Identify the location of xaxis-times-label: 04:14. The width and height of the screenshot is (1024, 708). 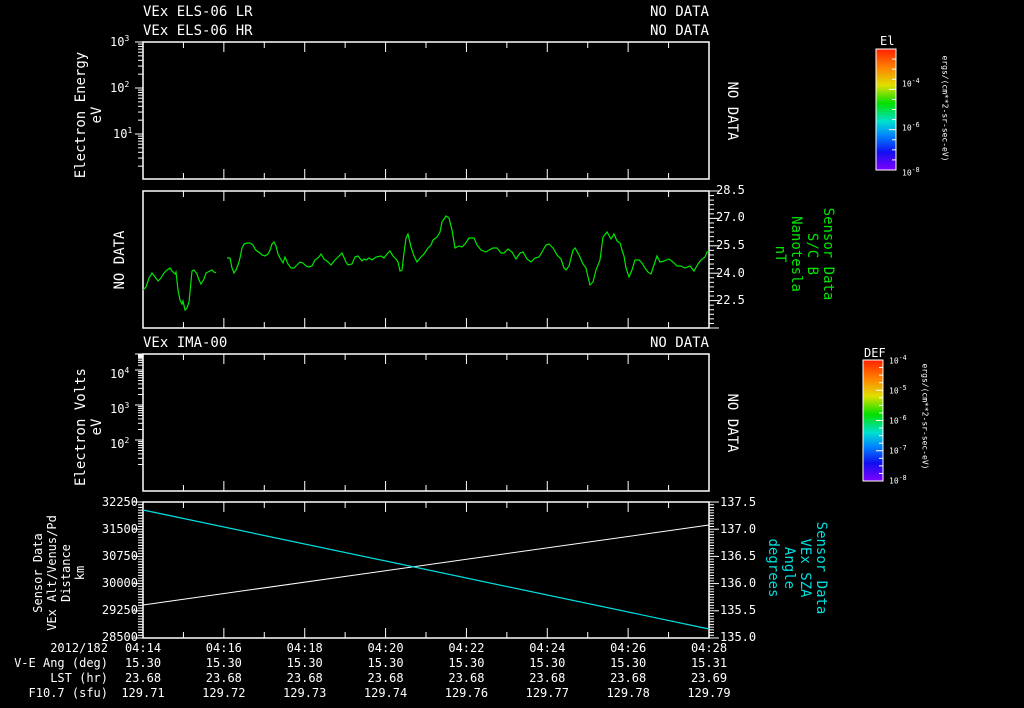
(143, 648).